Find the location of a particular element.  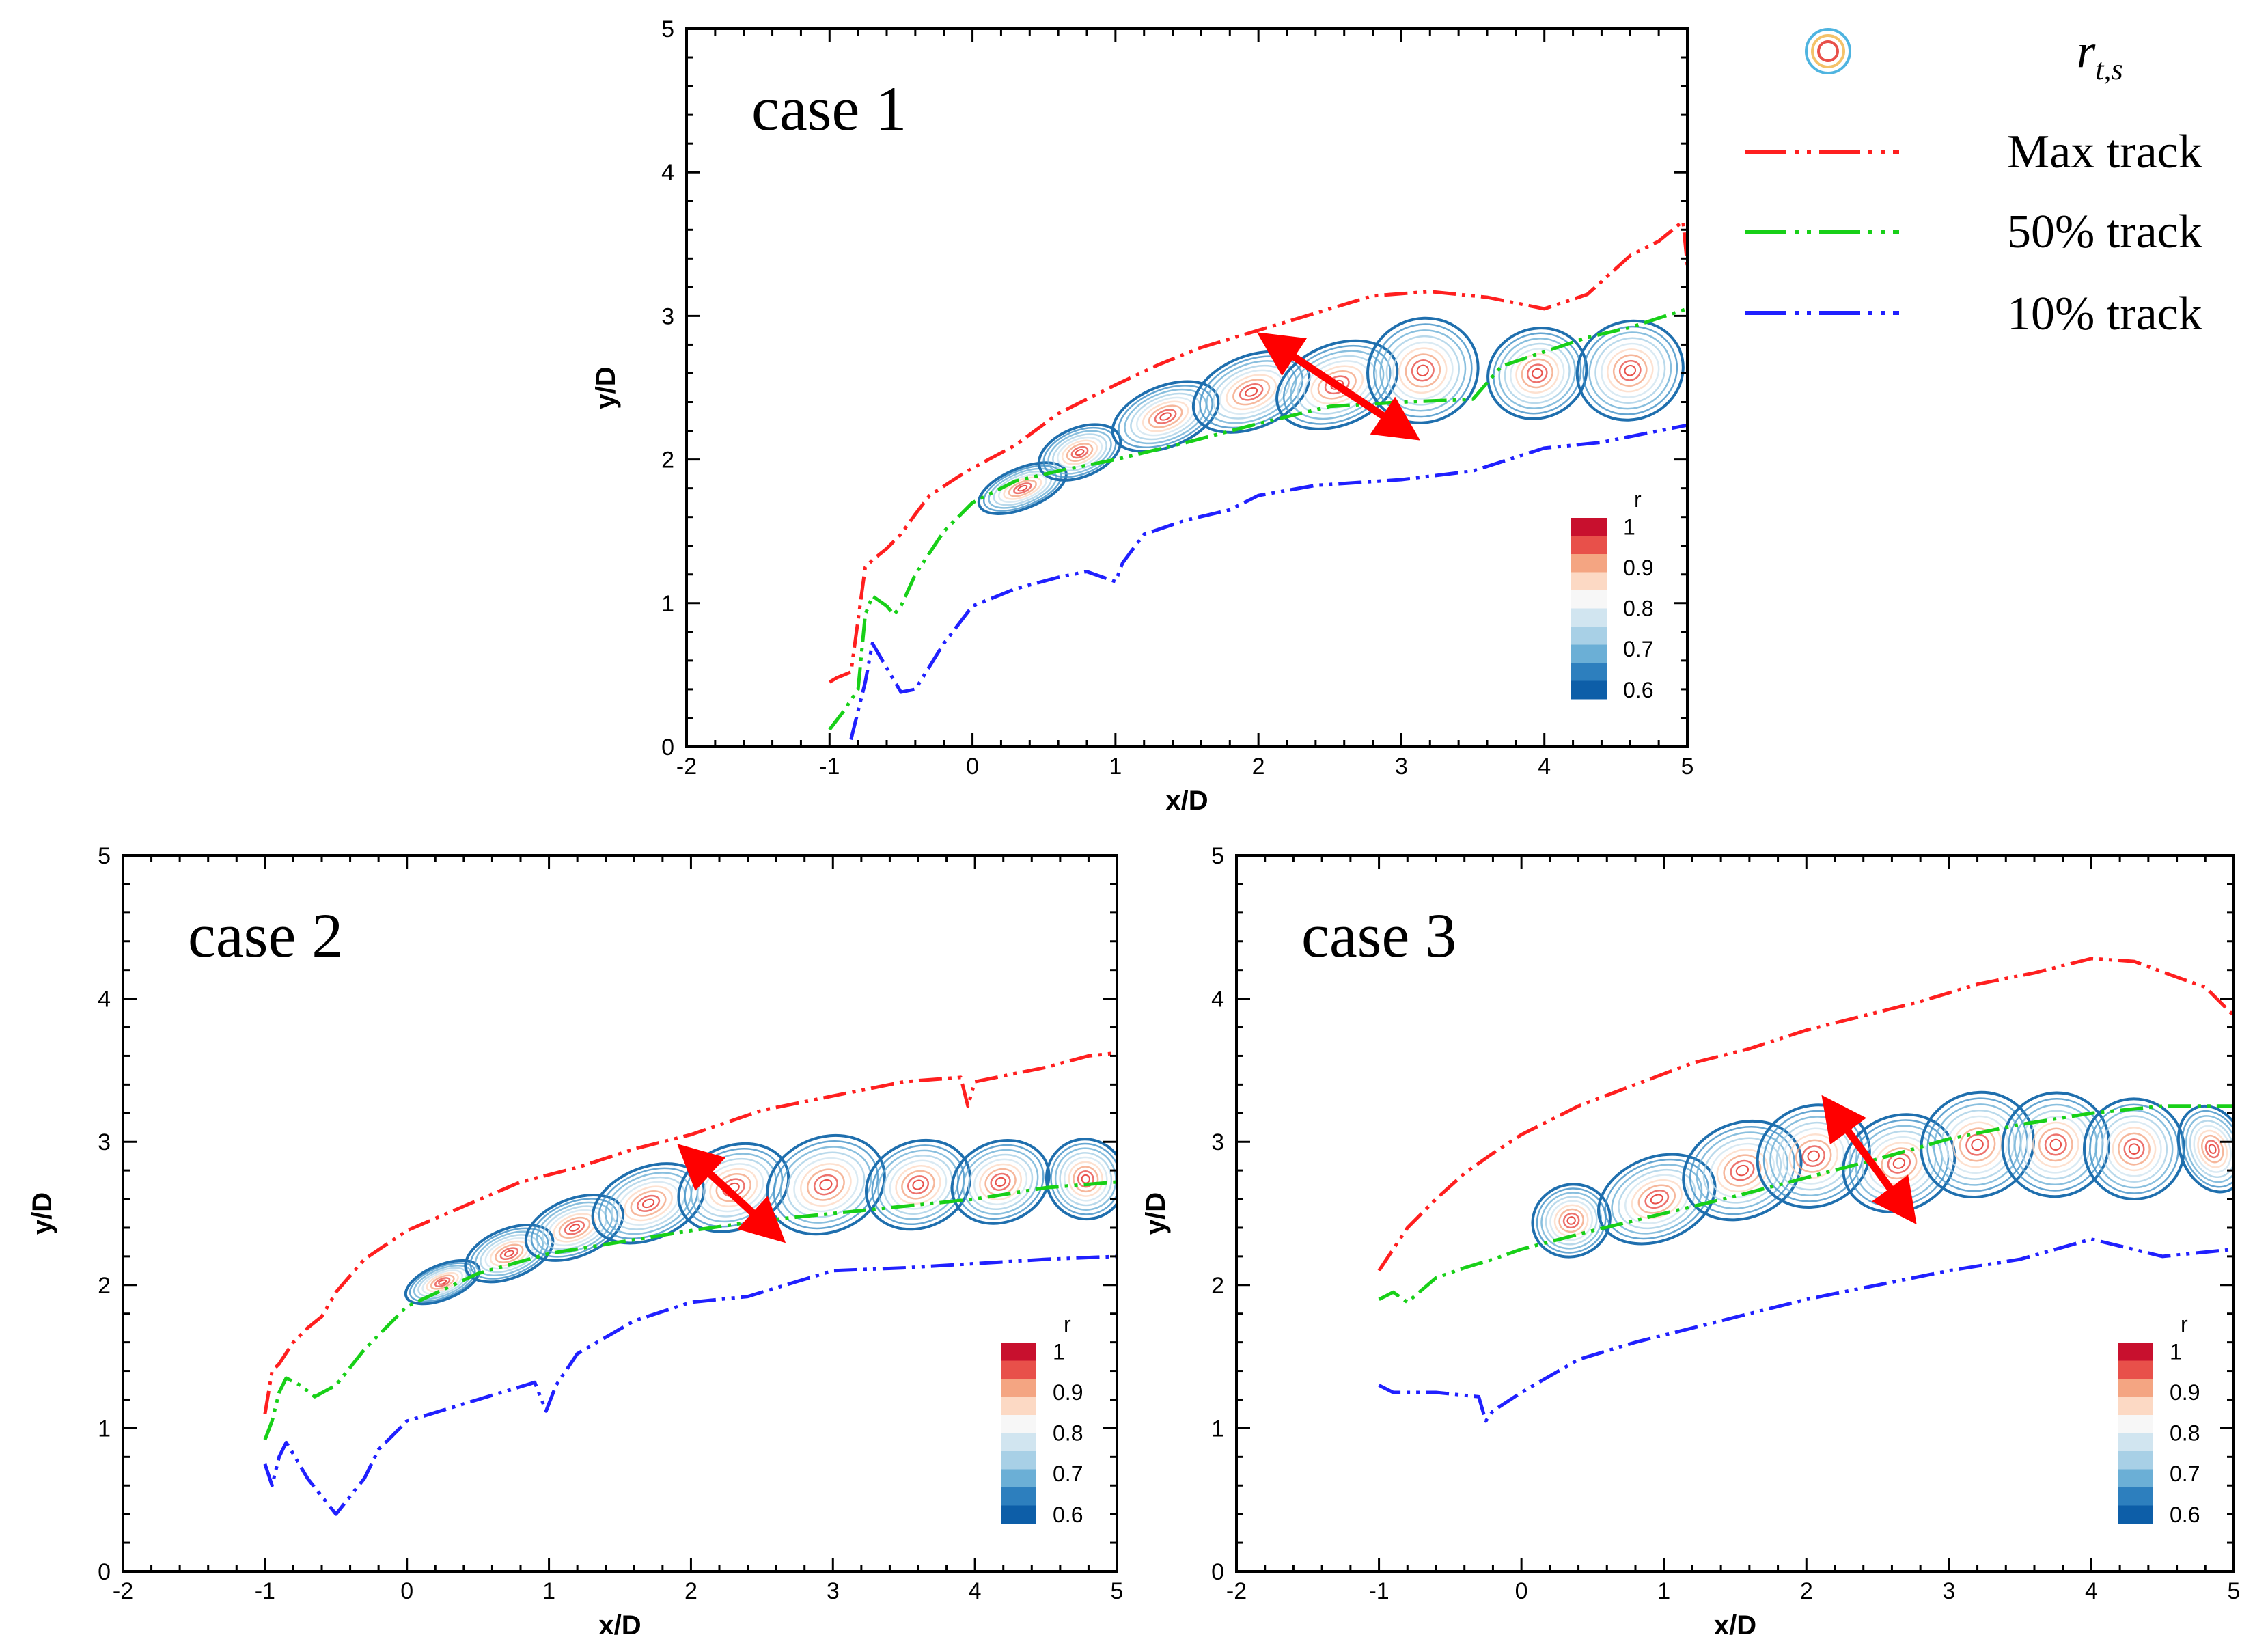

y-tick-label: 0 is located at coordinates (104, 1572).